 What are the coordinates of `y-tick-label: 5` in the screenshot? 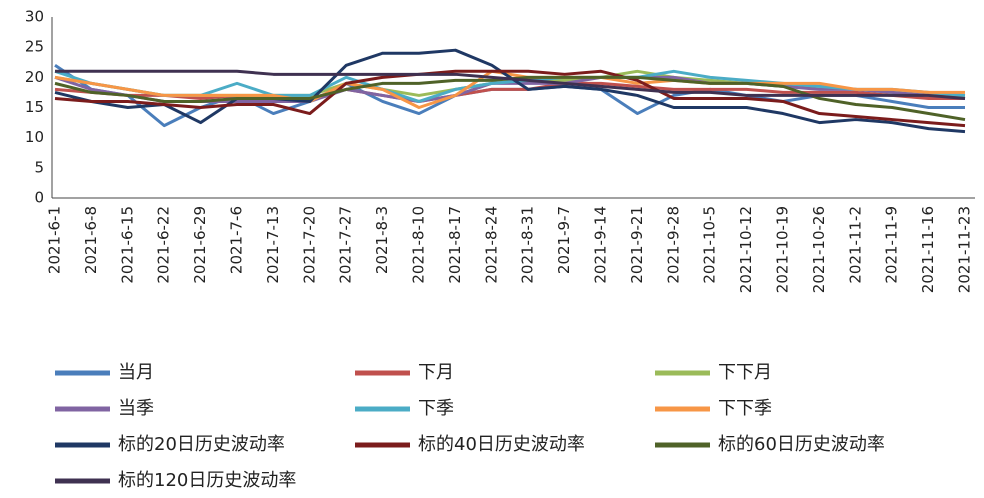 It's located at (39, 167).